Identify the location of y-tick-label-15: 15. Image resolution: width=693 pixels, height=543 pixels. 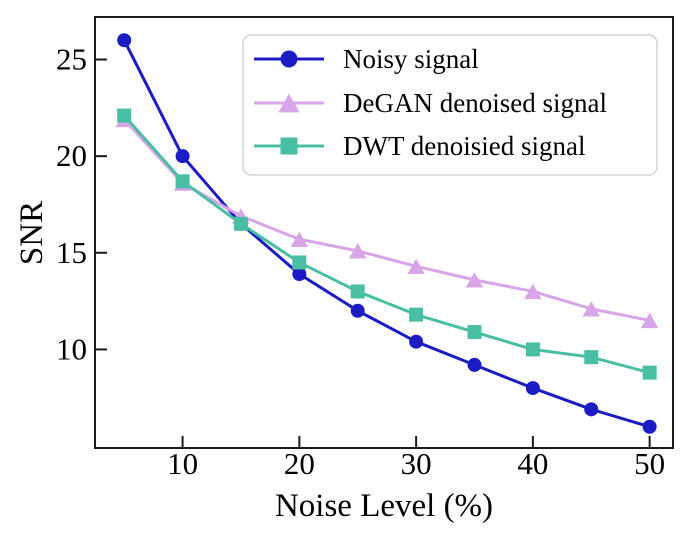
(71, 252).